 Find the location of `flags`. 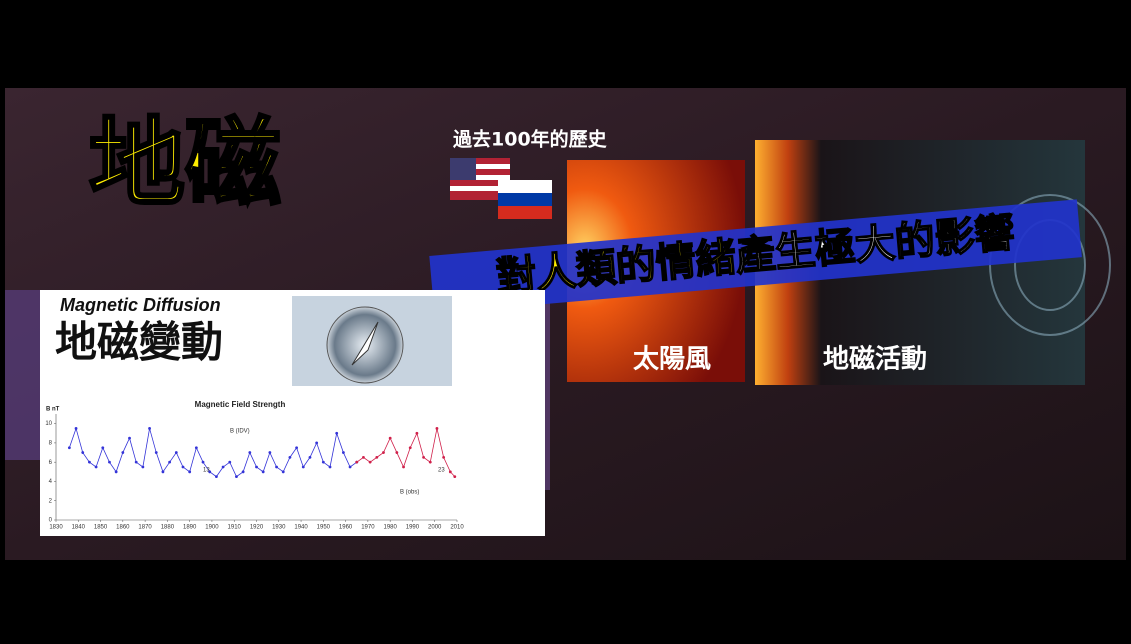

flags is located at coordinates (501, 188).